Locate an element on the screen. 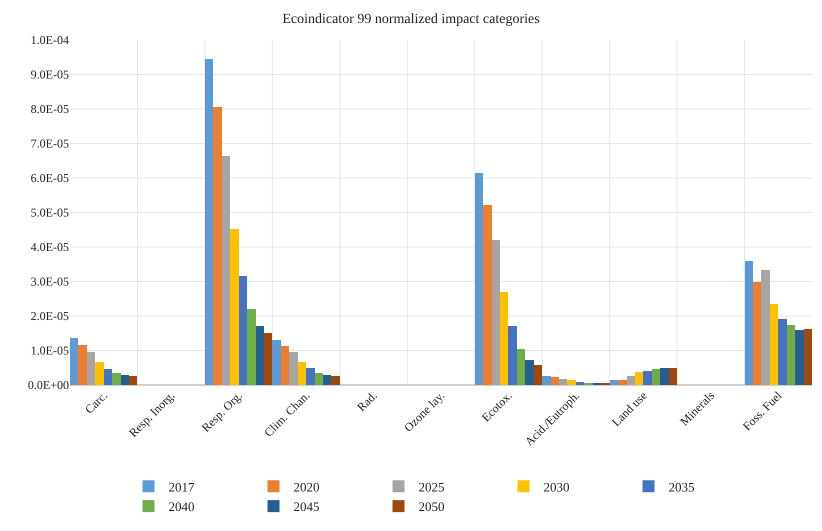  legend-label: 2017 is located at coordinates (181, 486).